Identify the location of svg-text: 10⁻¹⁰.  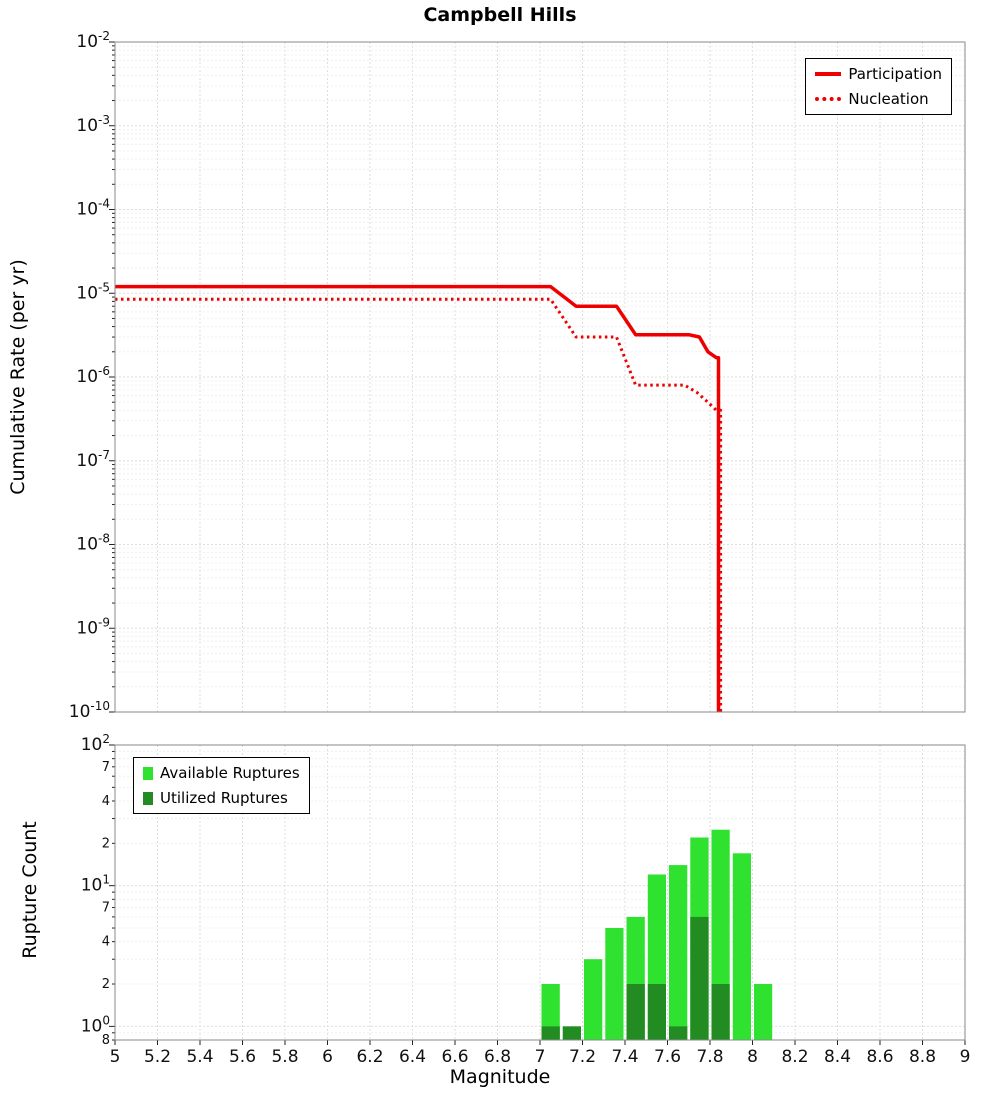
(89, 710).